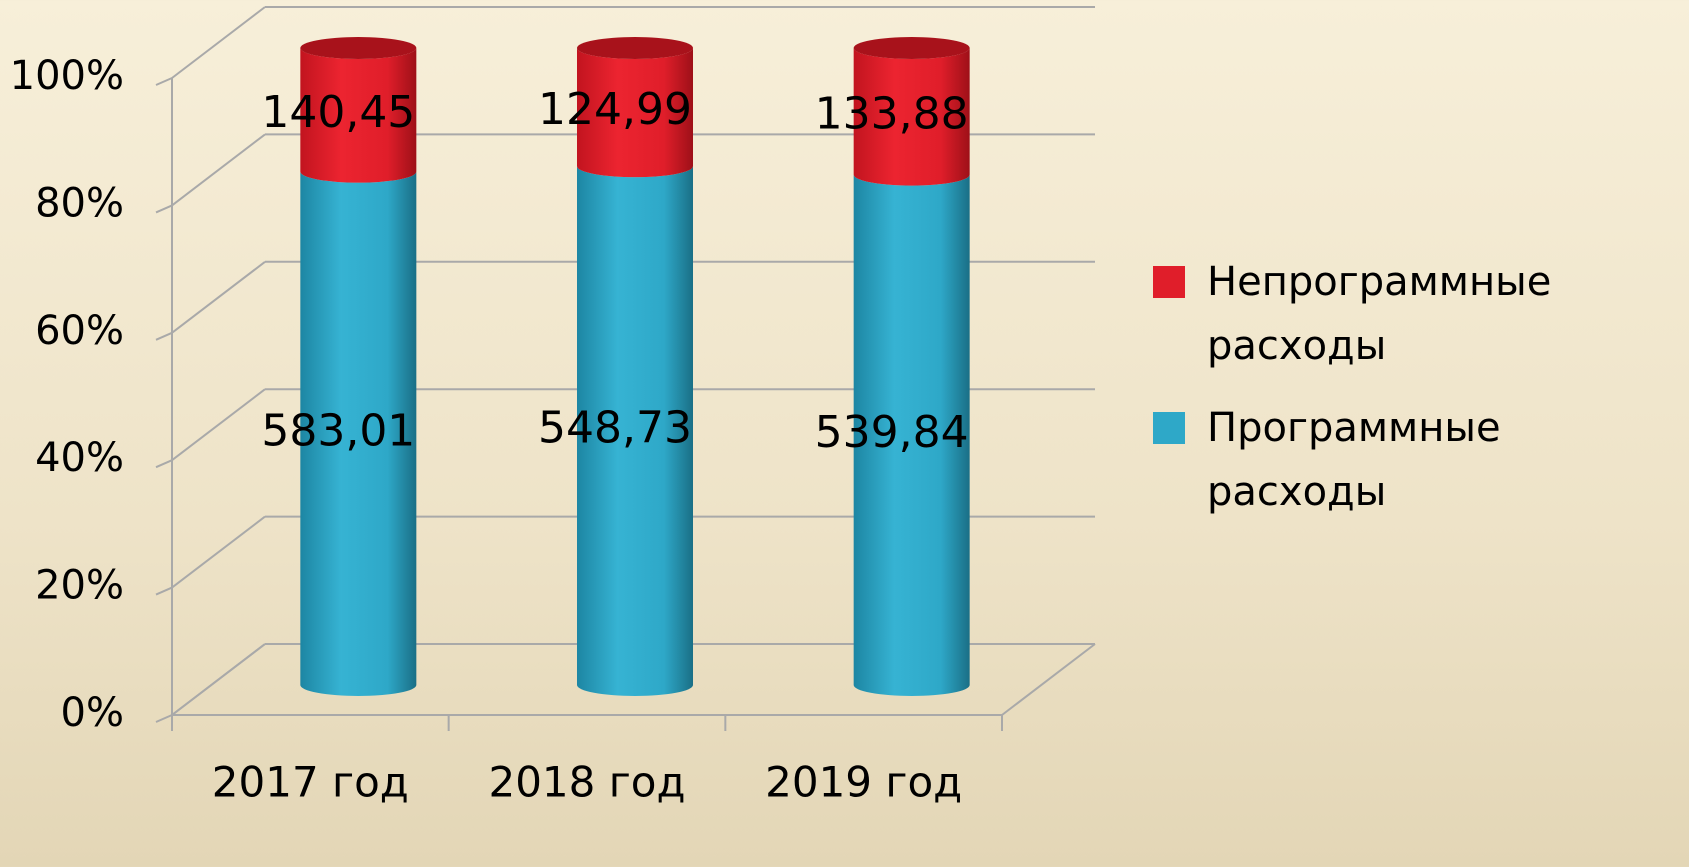 Image resolution: width=1689 pixels, height=867 pixels. Describe the element at coordinates (892, 113) in the screenshot. I see `data-label: 133,88` at that location.